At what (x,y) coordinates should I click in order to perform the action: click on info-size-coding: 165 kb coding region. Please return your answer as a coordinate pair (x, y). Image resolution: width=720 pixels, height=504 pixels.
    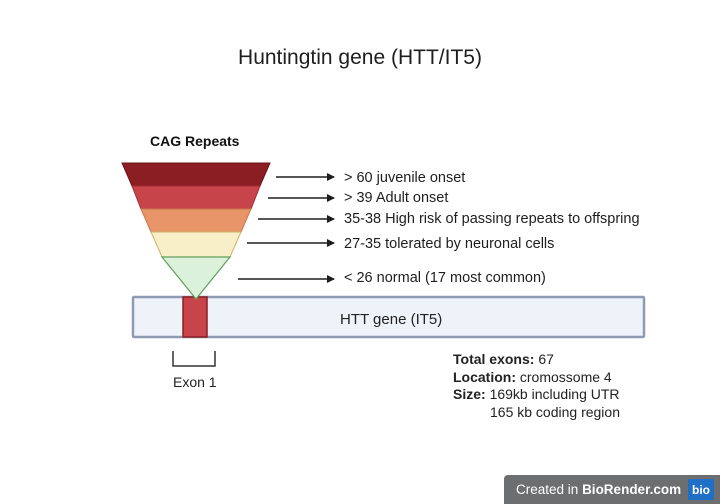
    Looking at the image, I should click on (555, 411).